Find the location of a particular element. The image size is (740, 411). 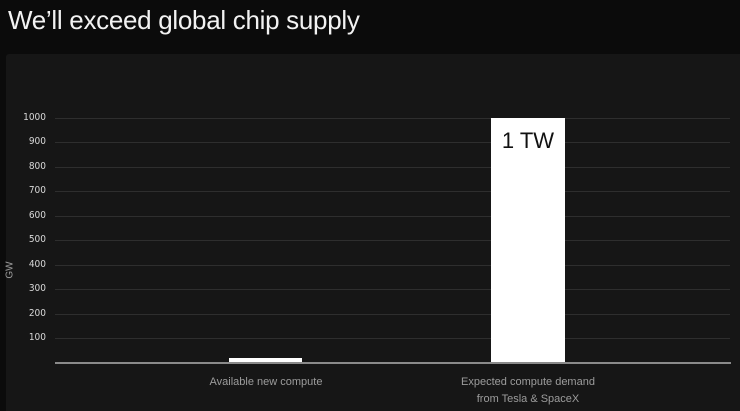

bar-available-new-compute is located at coordinates (265, 360).